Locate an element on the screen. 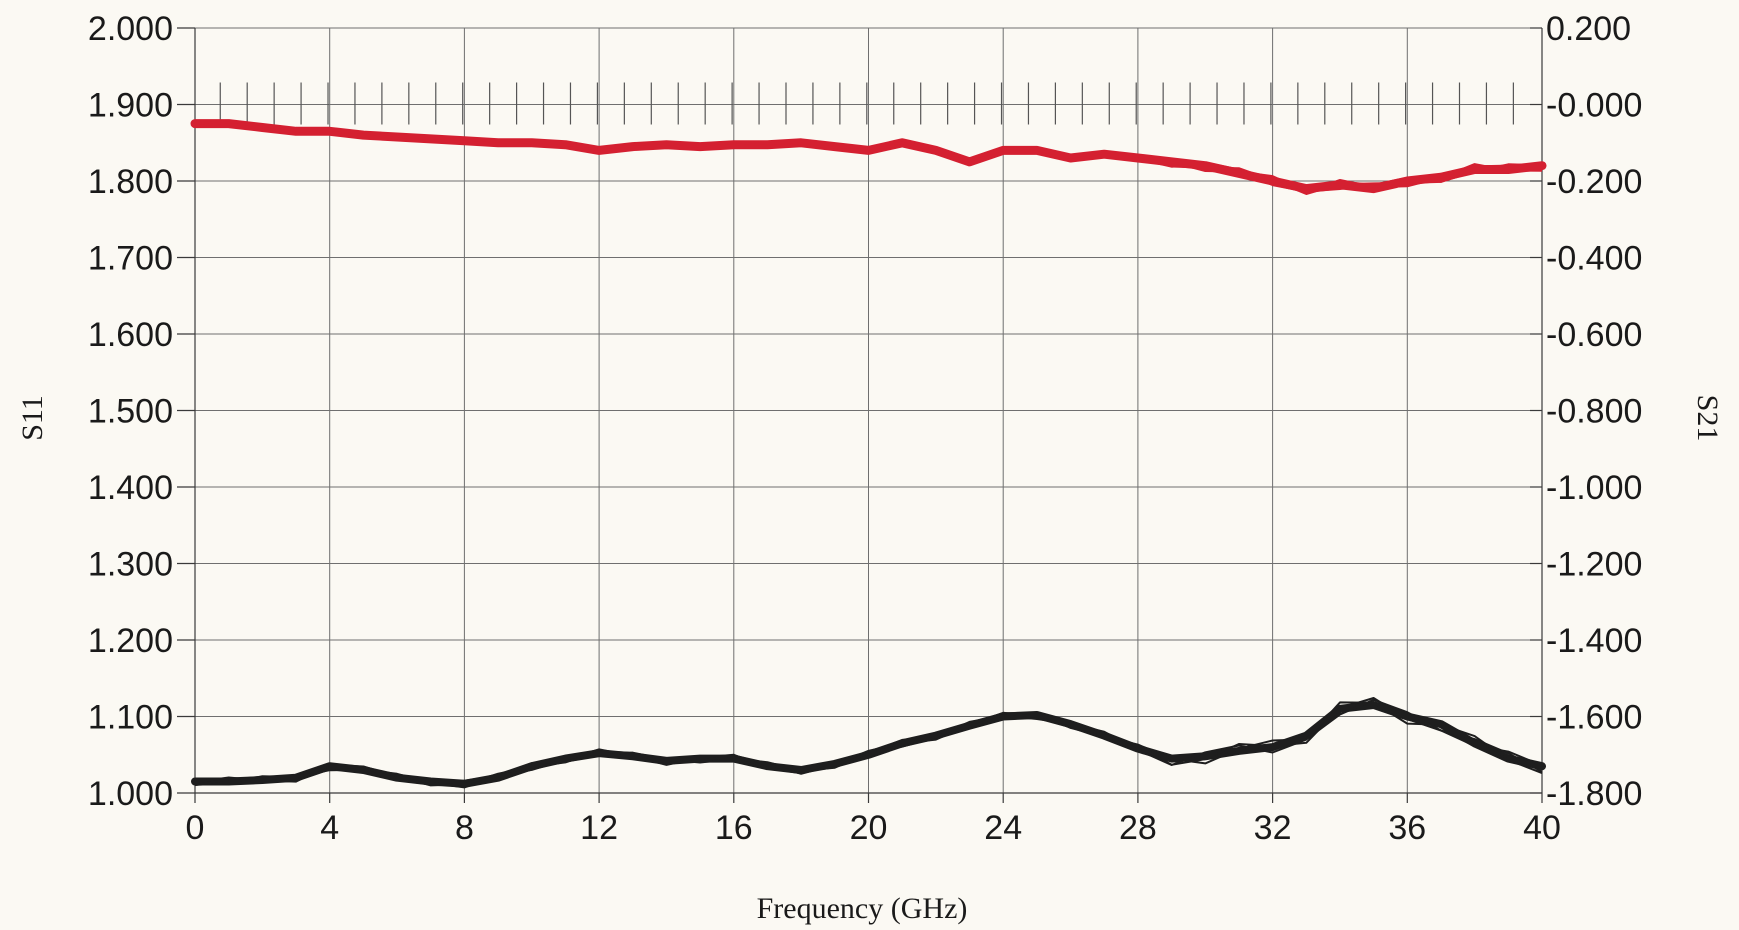  x-tick-label: 24 is located at coordinates (1003, 828).